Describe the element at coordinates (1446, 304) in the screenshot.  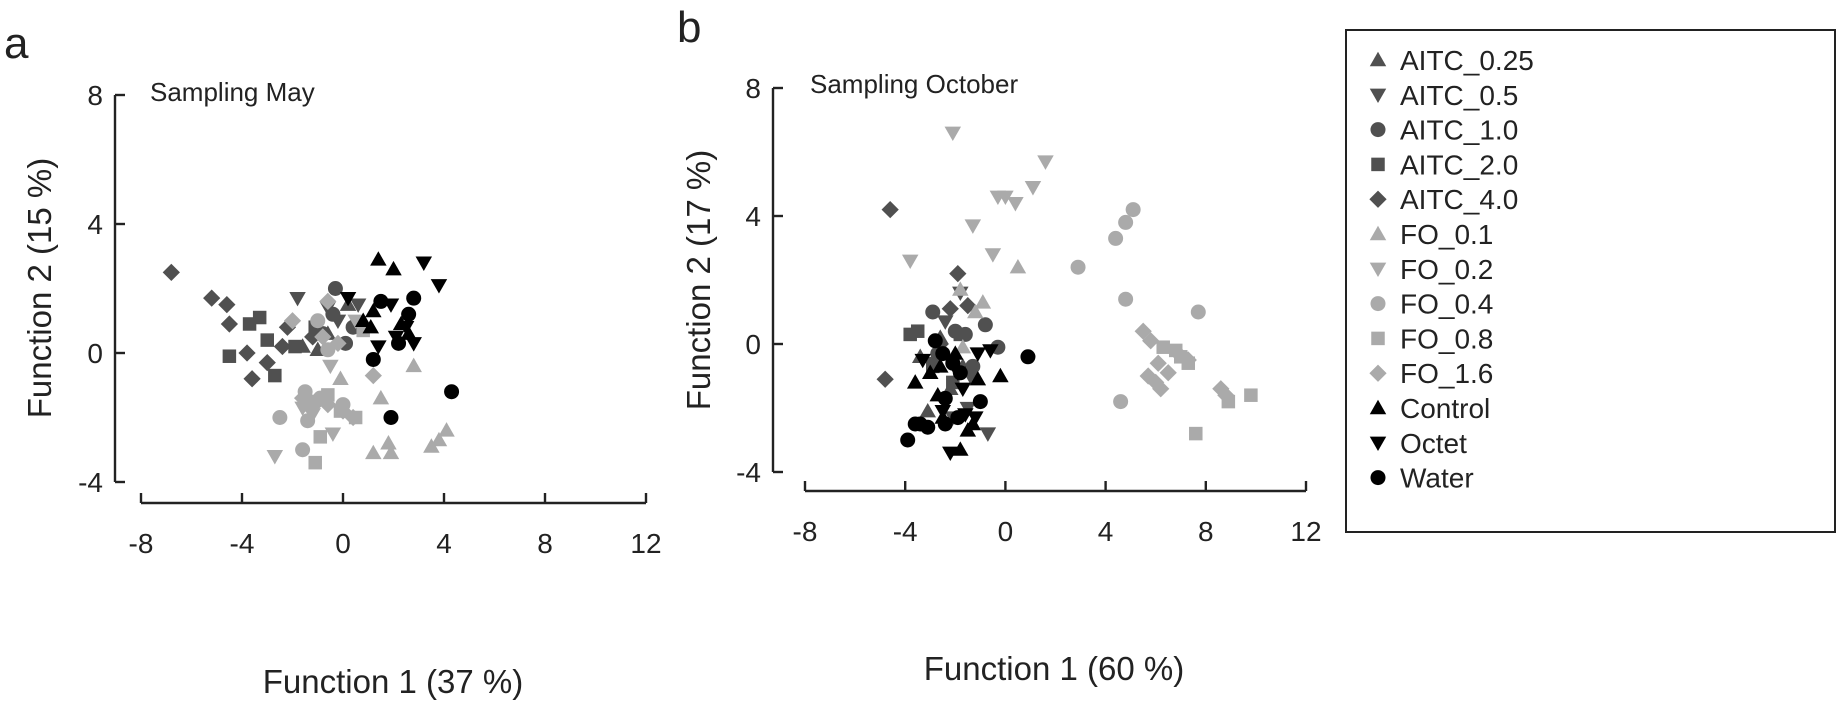
I see `legend-label: FO_0.4` at that location.